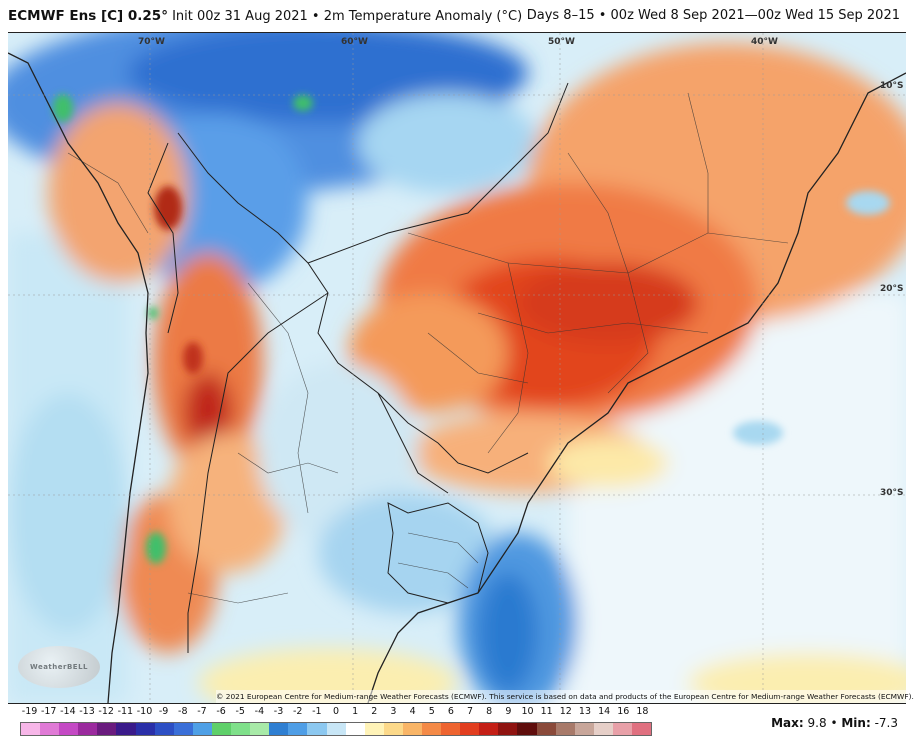 Image resolution: width=914 pixels, height=750 pixels. I want to click on legend-tick-label: -8, so click(183, 711).